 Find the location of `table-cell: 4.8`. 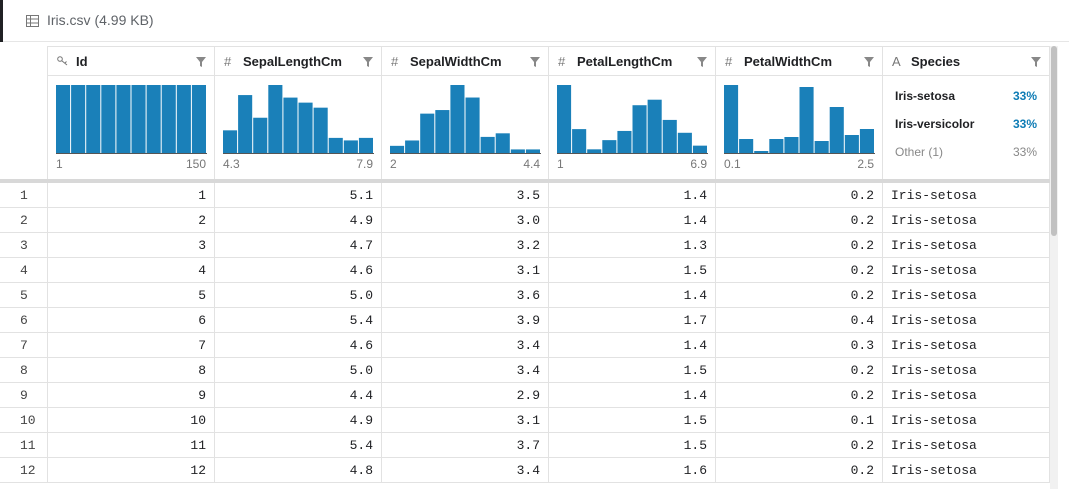

table-cell: 4.8 is located at coordinates (298, 470).